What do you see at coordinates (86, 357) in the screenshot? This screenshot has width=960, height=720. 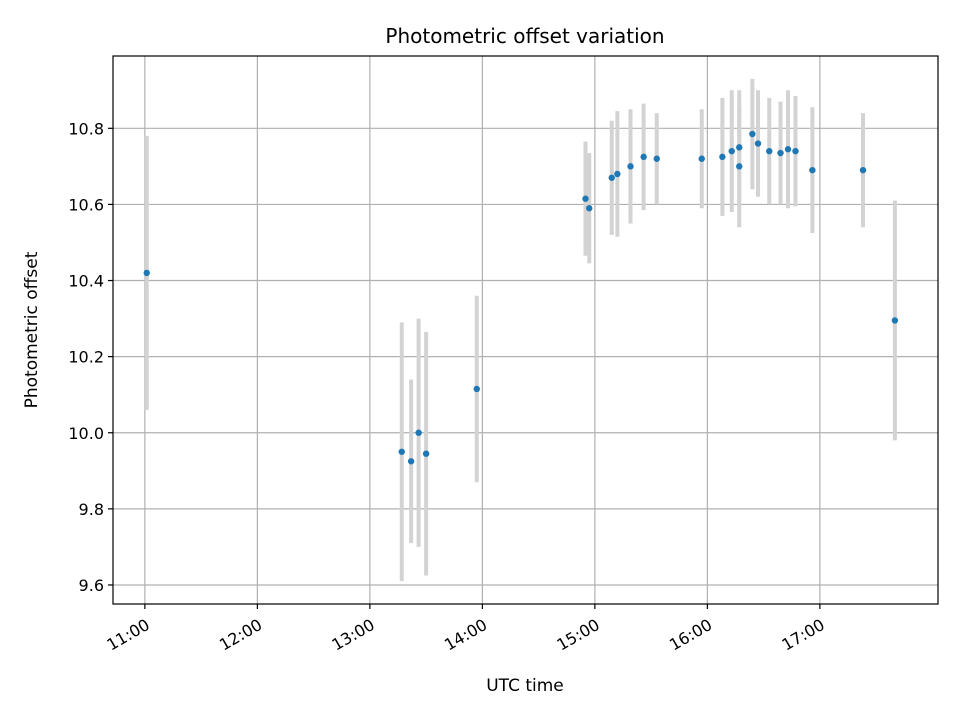 I see `y-tick-label: 10.2` at bounding box center [86, 357].